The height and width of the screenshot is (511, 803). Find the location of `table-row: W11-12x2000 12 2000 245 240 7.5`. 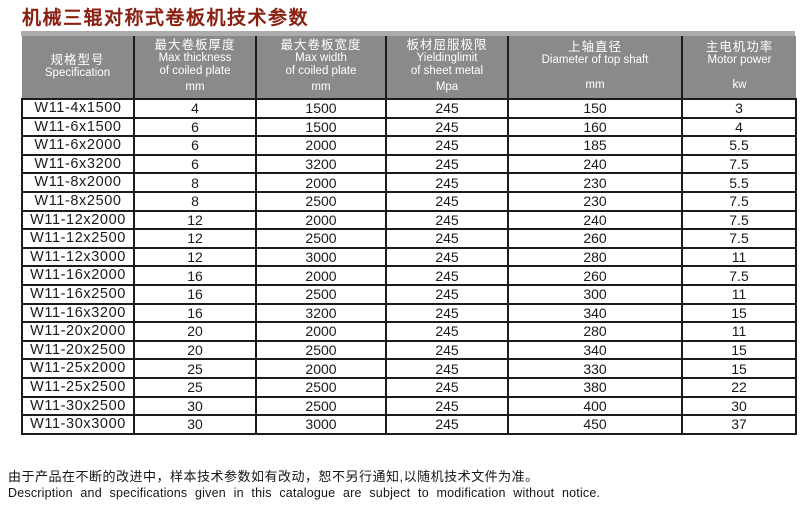

table-row: W11-12x2000 12 2000 245 240 7.5 is located at coordinates (409, 220).